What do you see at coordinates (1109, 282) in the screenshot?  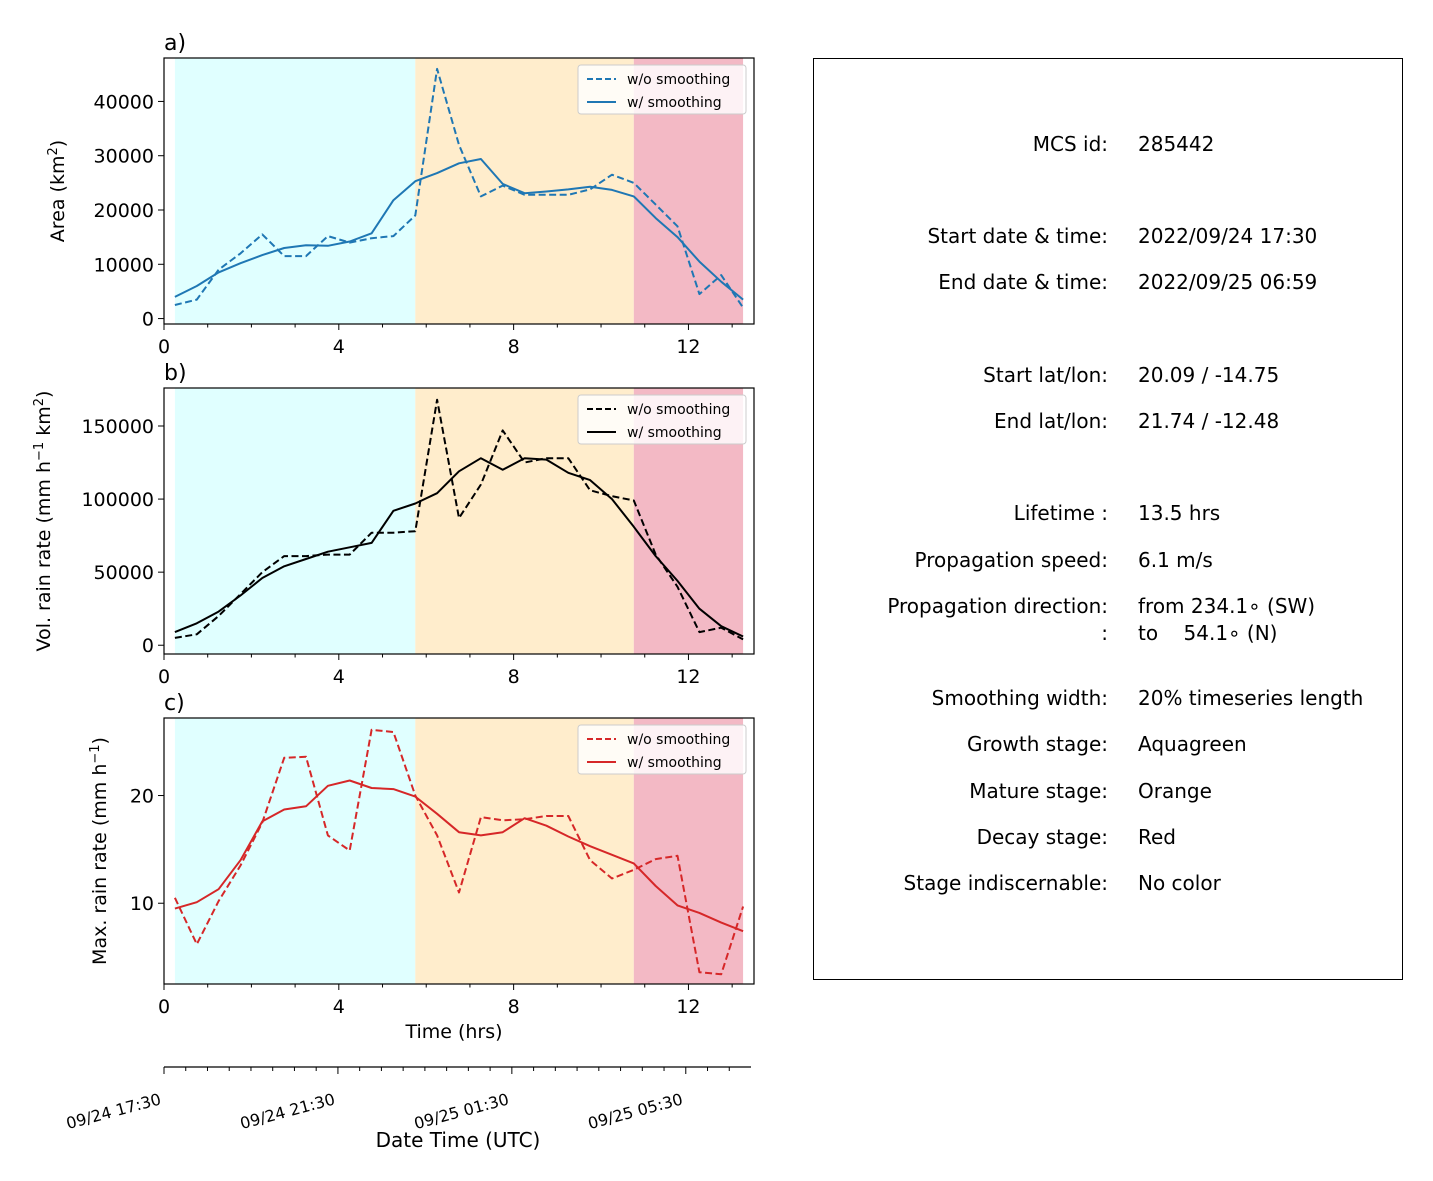 I see `info-row-end-time: End date & time: 2022/09/25 06:59` at bounding box center [1109, 282].